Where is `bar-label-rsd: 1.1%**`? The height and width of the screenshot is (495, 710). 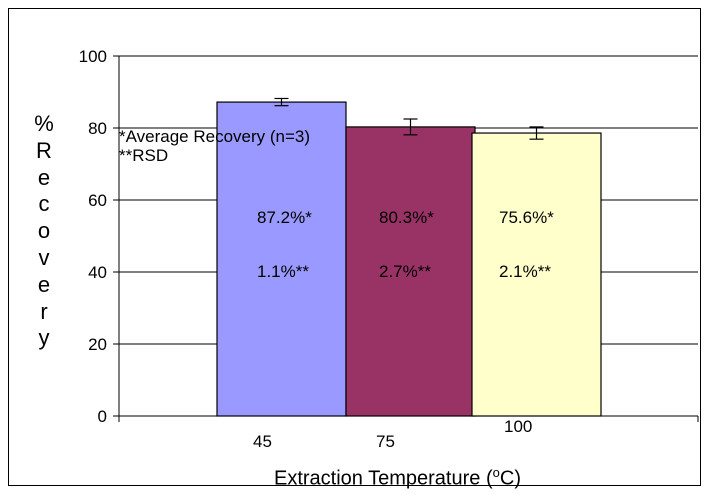 bar-label-rsd: 1.1%** is located at coordinates (283, 271).